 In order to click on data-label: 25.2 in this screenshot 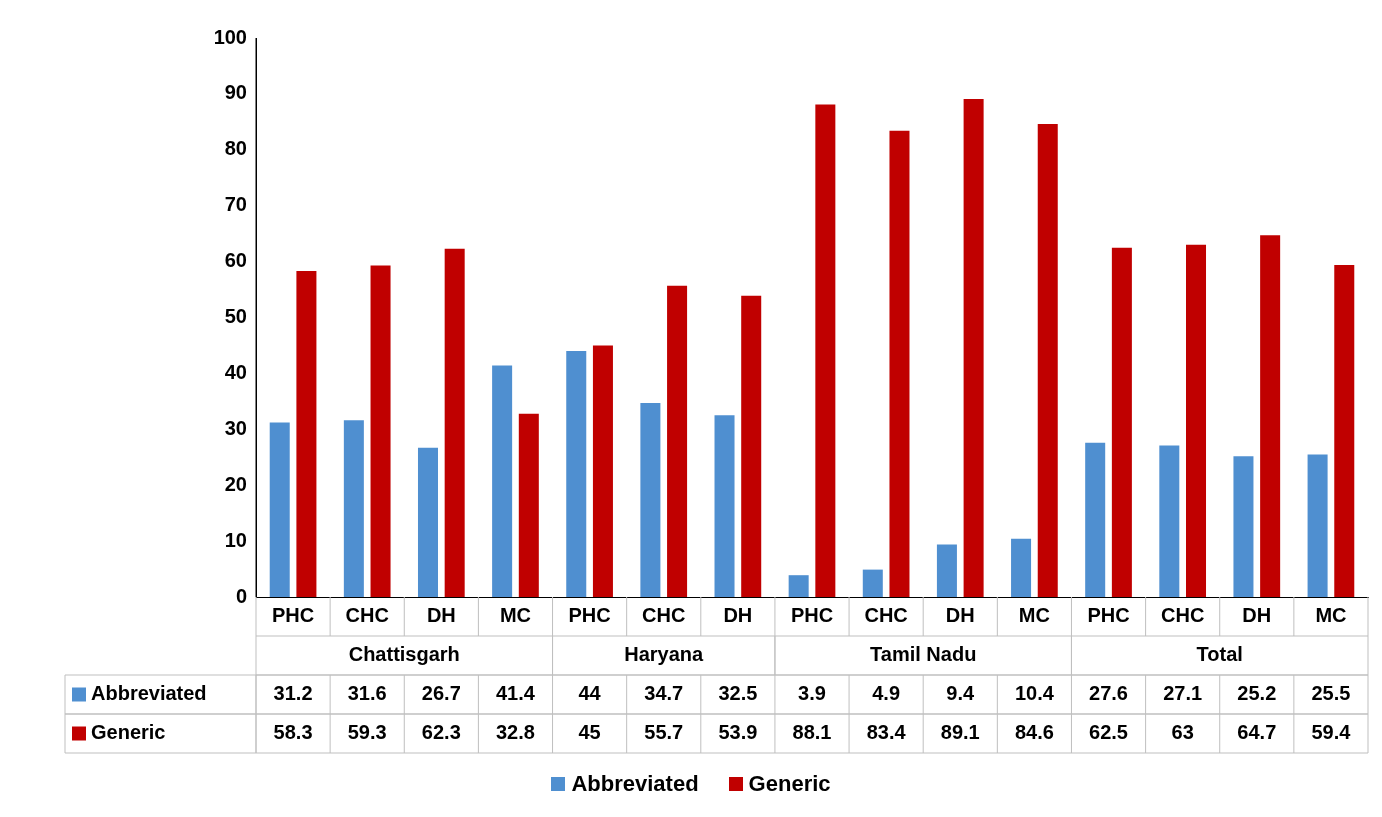, I will do `click(1257, 693)`.